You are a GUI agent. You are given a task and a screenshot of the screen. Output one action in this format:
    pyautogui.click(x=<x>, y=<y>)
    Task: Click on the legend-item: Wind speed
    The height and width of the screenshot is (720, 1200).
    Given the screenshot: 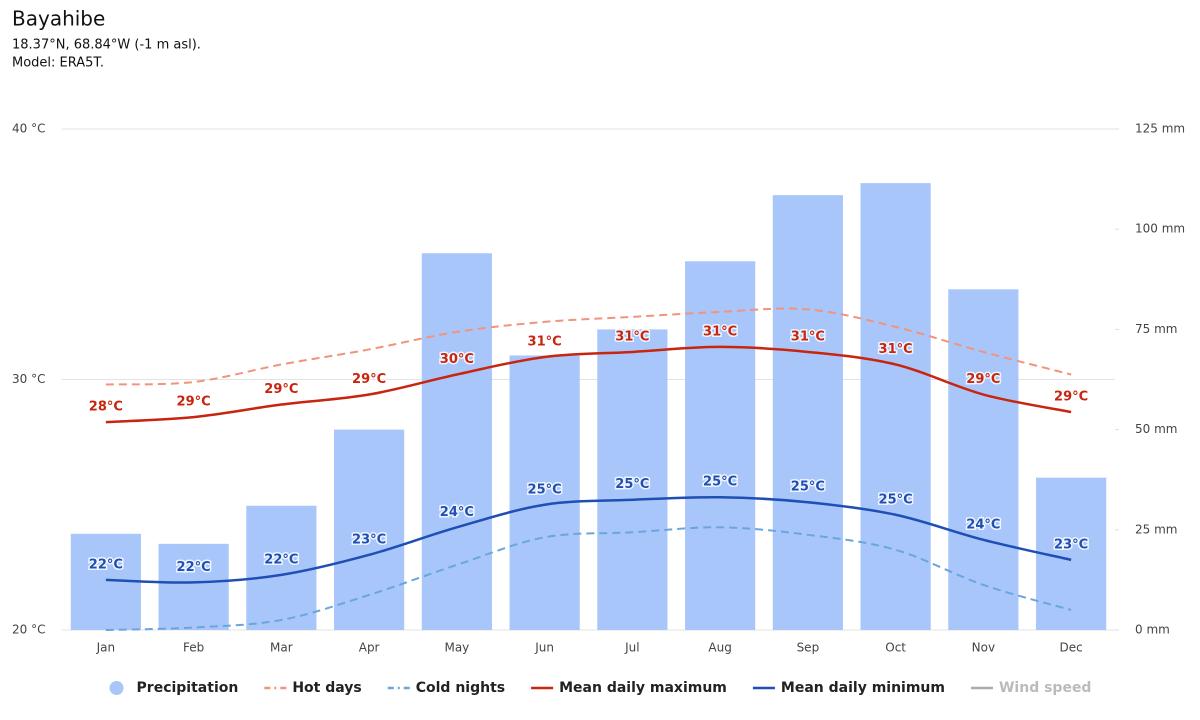 What is the action you would take?
    pyautogui.click(x=1030, y=688)
    